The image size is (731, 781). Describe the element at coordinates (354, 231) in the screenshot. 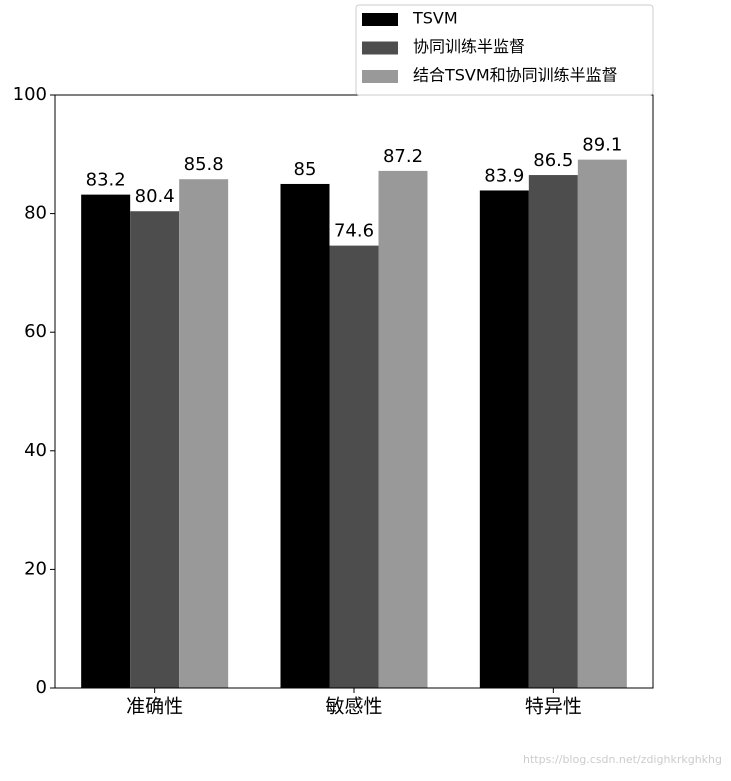

I see `value-label: 74.6` at that location.